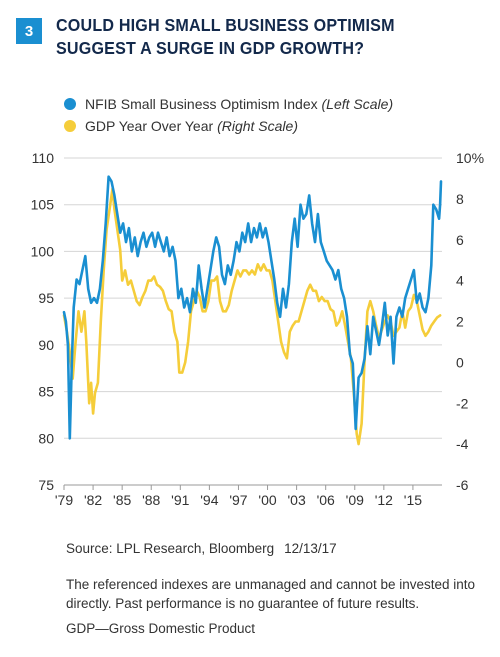 The image size is (500, 657). I want to click on legend-label-gdp: GDP Year Over Year (Right Scale), so click(191, 126).